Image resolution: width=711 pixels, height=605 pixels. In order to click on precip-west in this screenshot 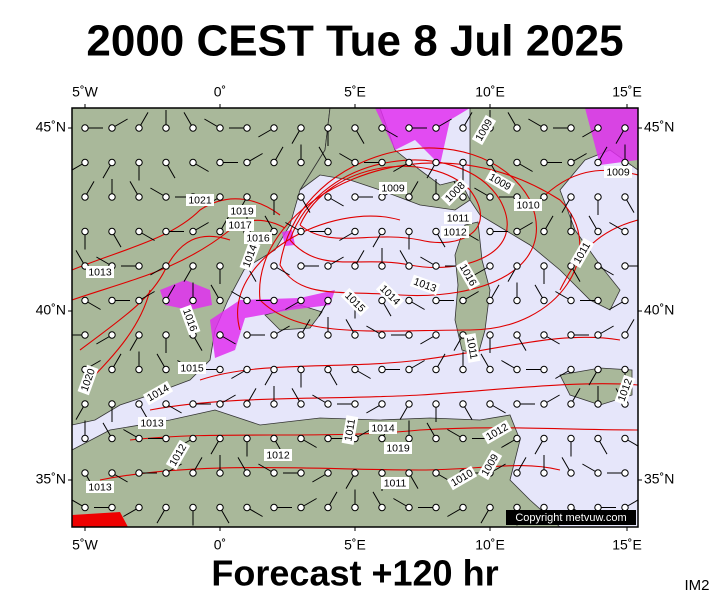, I will do `click(247, 294)`.